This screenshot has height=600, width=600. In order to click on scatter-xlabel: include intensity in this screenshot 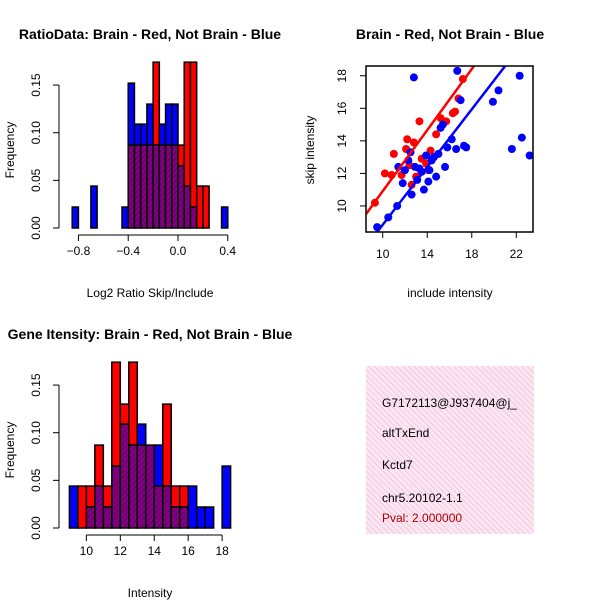, I will do `click(449, 293)`.